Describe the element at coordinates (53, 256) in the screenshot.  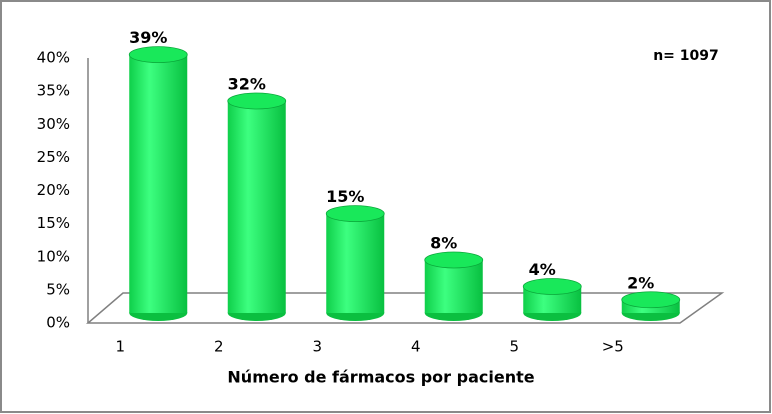
I see `y-tick-label: 10%` at that location.